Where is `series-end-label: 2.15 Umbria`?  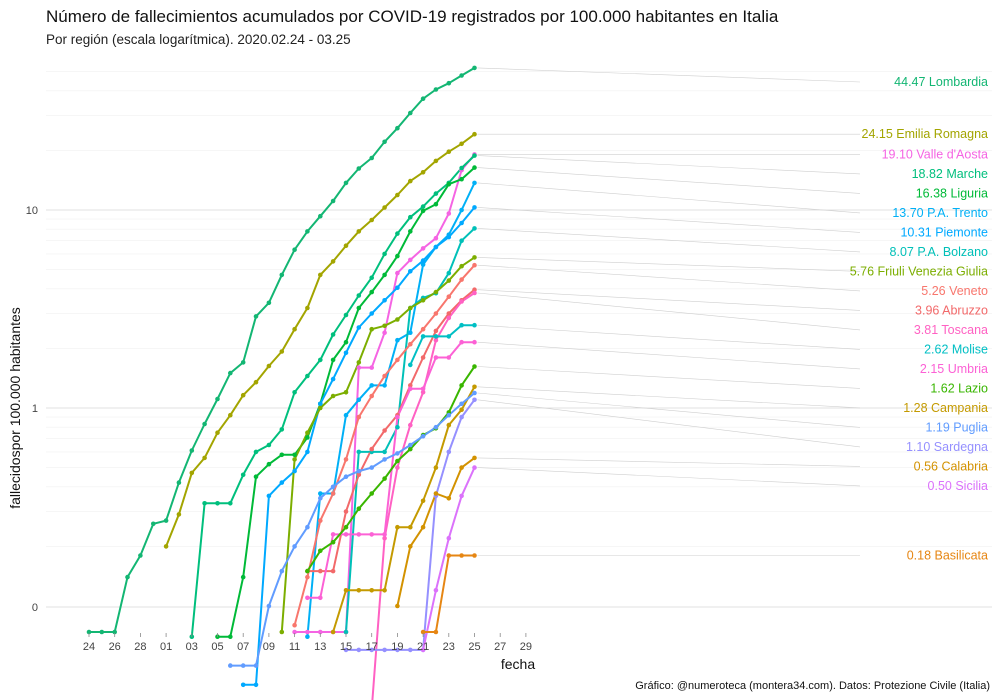 series-end-label: 2.15 Umbria is located at coordinates (954, 369).